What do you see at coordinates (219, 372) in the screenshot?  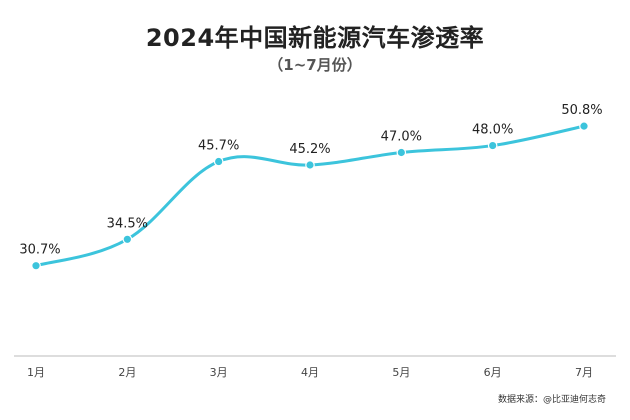 I see `x-tick-label: 3月` at bounding box center [219, 372].